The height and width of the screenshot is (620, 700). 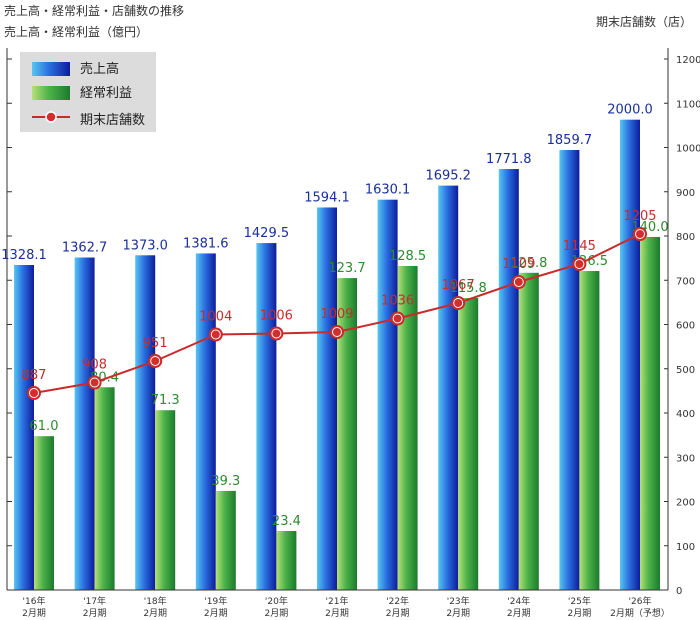 What do you see at coordinates (94, 11) in the screenshot?
I see `chart-title: 売上高・経常利益・店舗数の推移` at bounding box center [94, 11].